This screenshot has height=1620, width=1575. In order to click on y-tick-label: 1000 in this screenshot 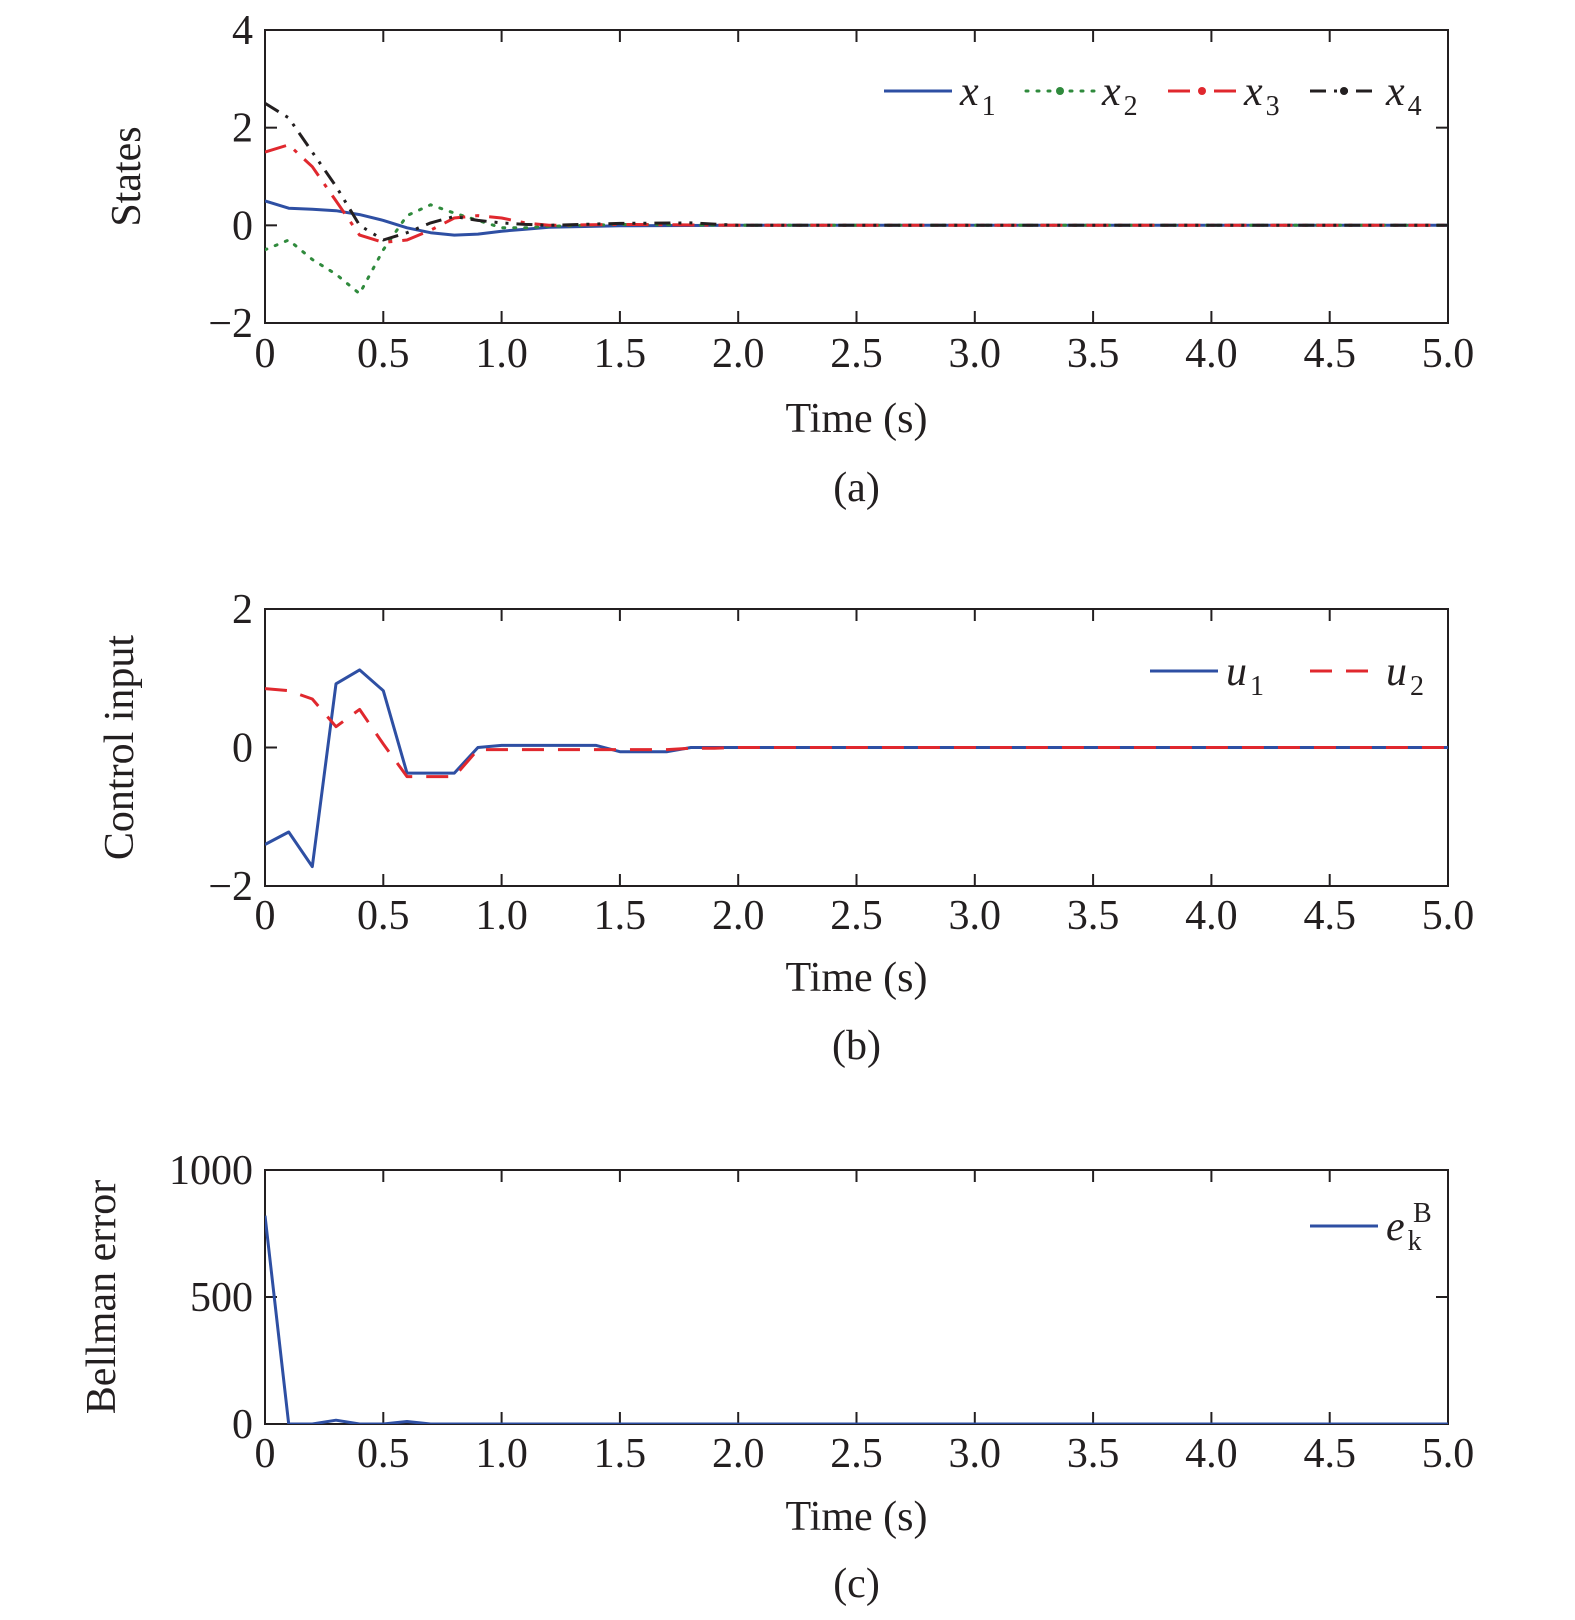, I will do `click(211, 1171)`.